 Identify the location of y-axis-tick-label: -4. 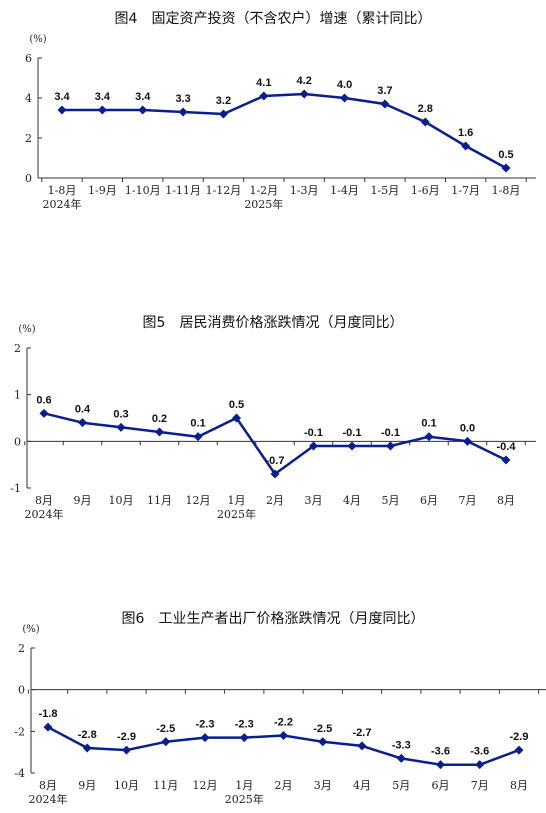
(19, 773).